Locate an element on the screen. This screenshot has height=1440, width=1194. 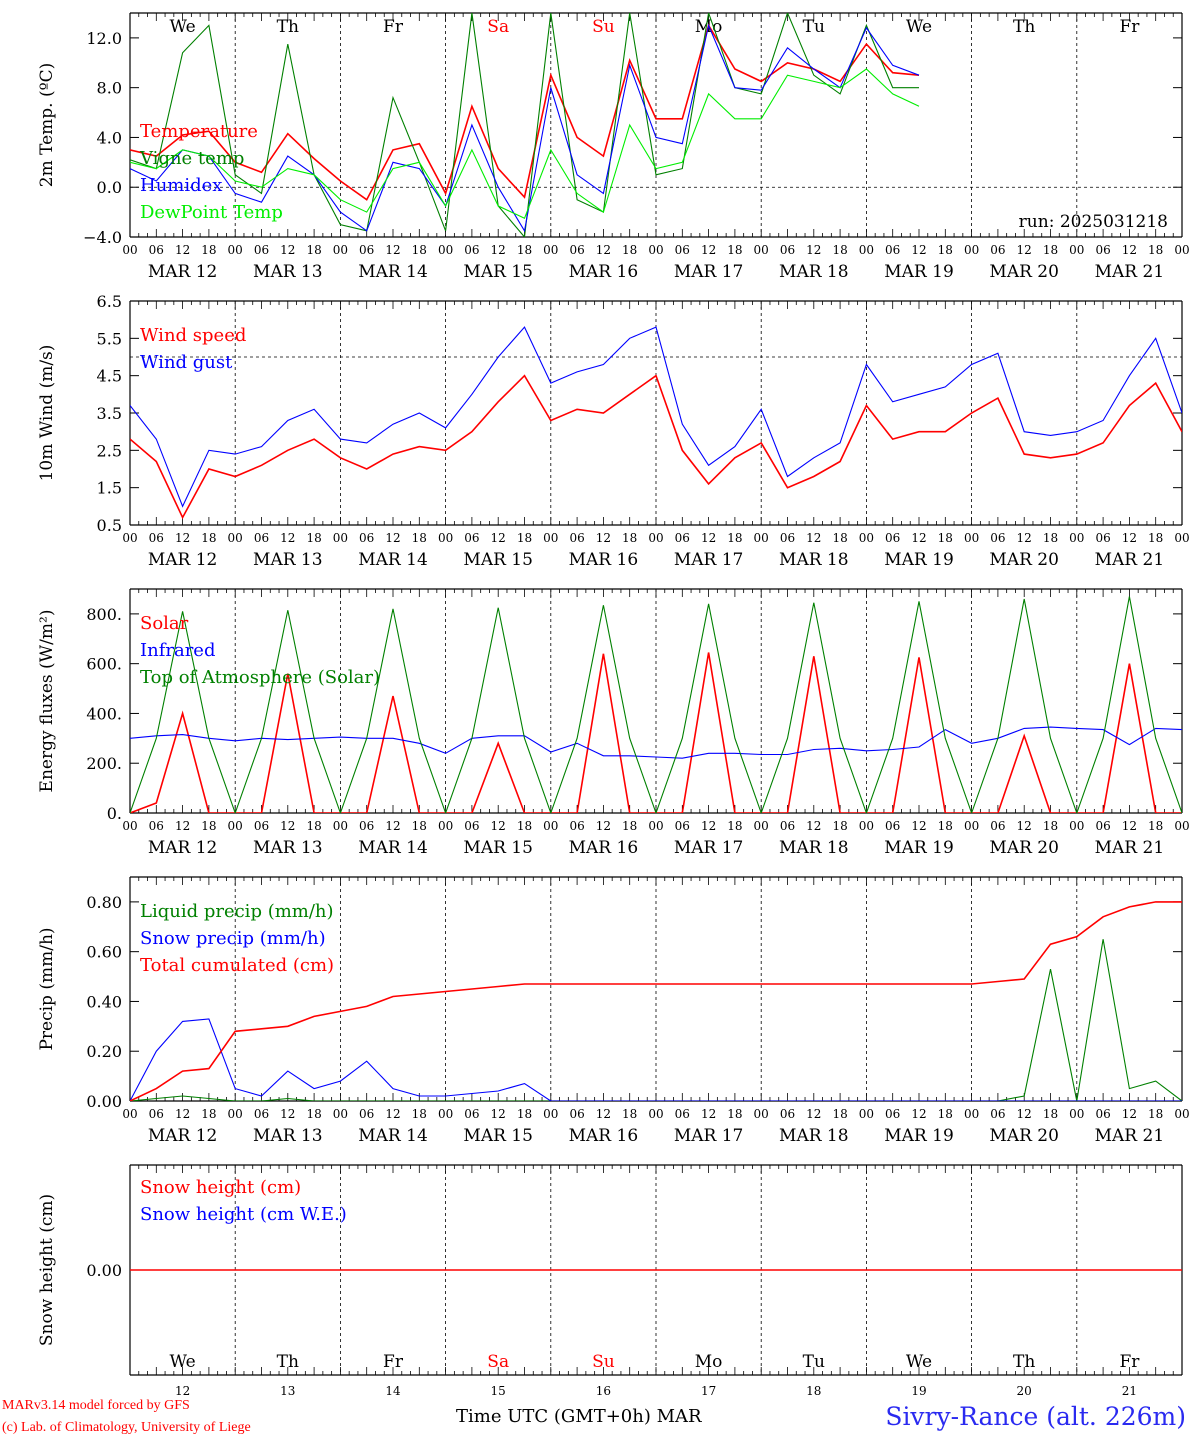
legend-infrared: Infrared is located at coordinates (177, 650).